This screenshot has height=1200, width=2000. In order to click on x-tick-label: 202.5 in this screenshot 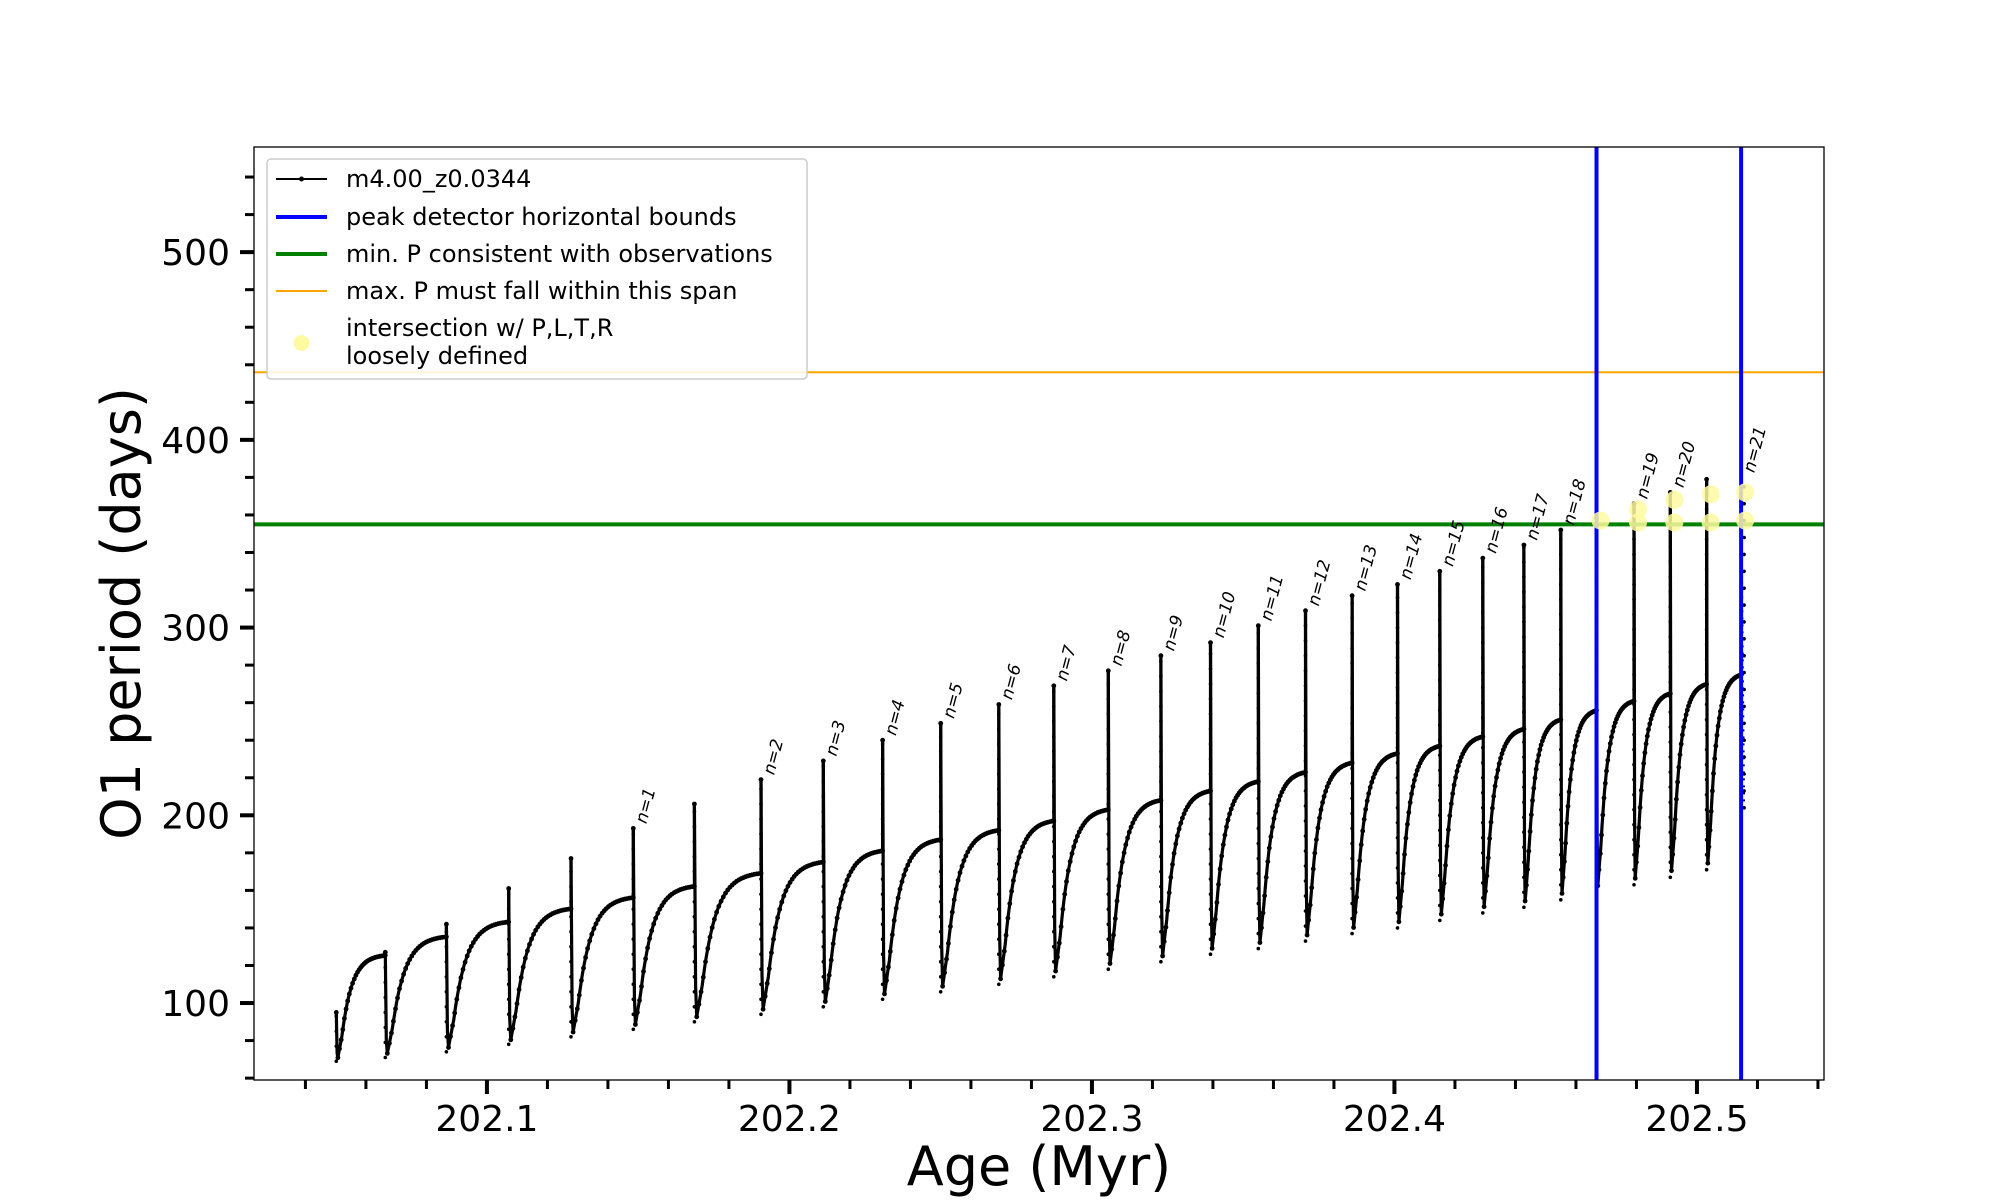, I will do `click(1696, 1119)`.